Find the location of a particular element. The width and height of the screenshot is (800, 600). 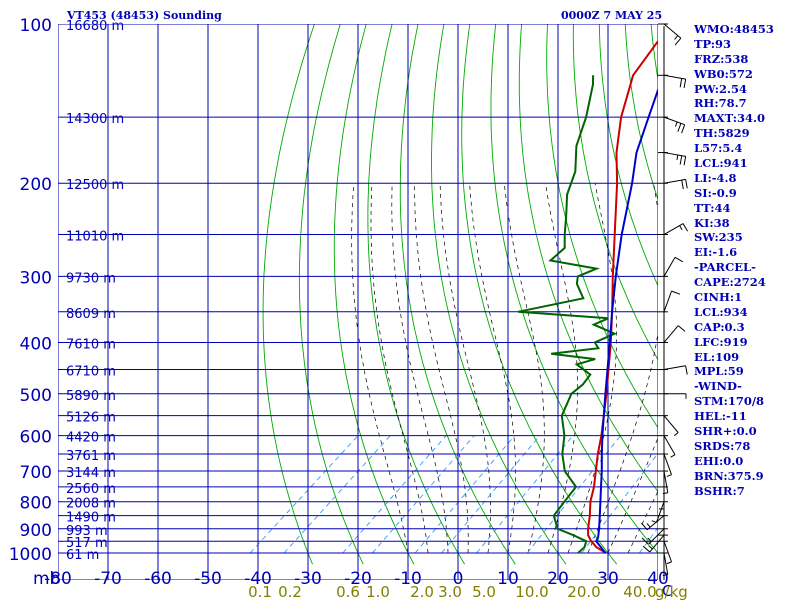

index-item: LI:-4.8 is located at coordinates (715, 177).